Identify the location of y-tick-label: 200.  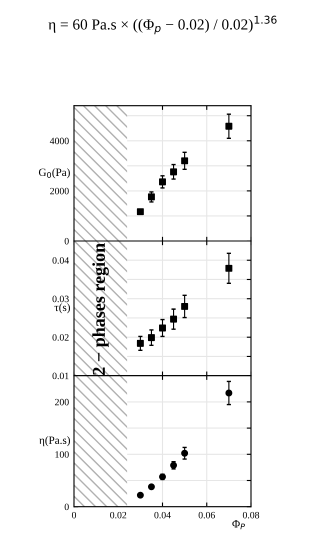
(61, 402).